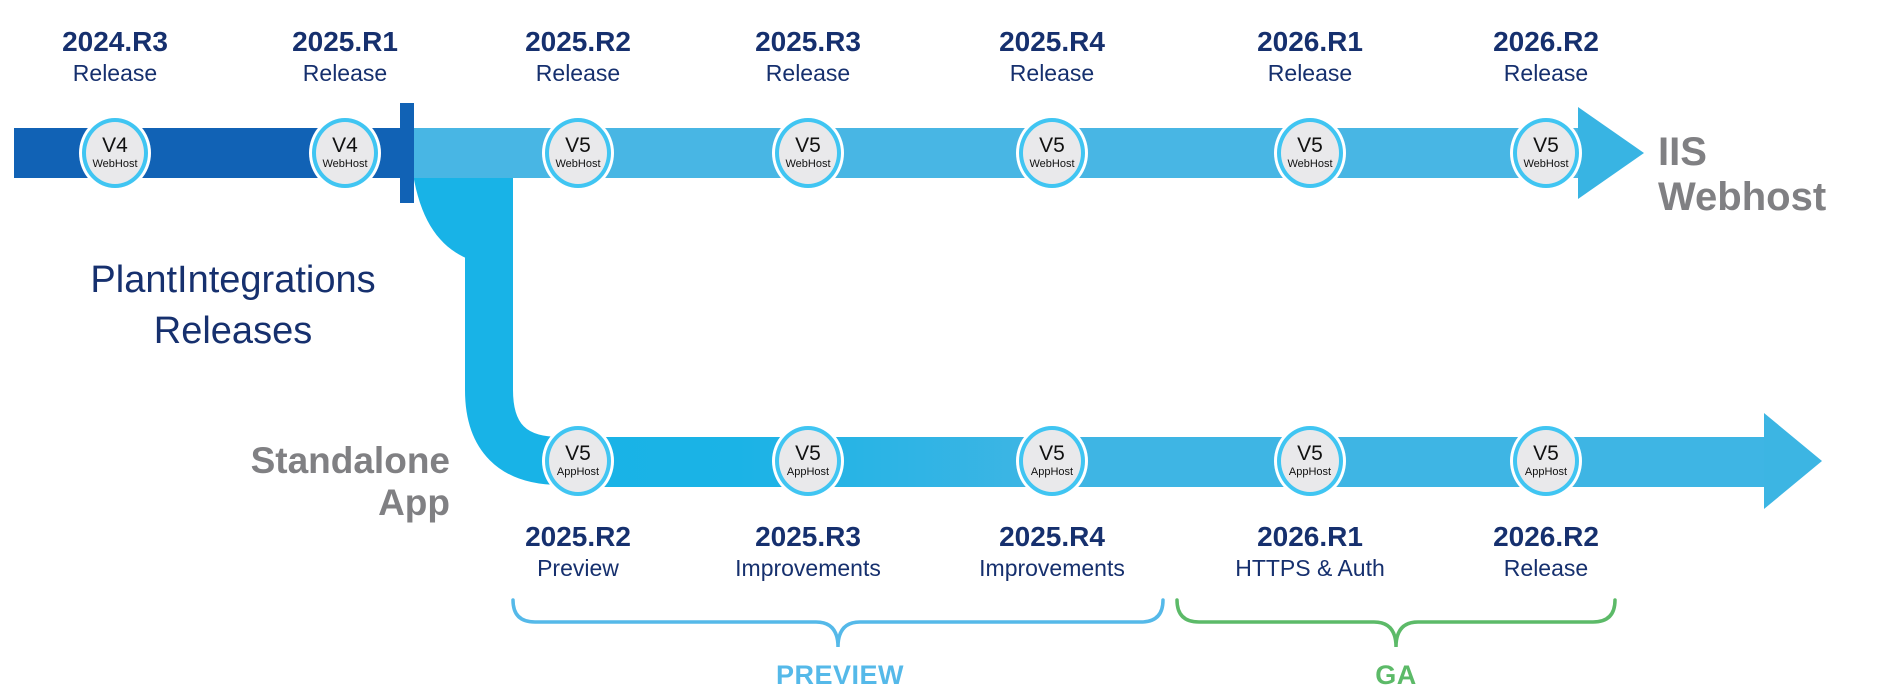 The image size is (1882, 700). What do you see at coordinates (345, 41) in the screenshot?
I see `milestone-period: 2025.R1` at bounding box center [345, 41].